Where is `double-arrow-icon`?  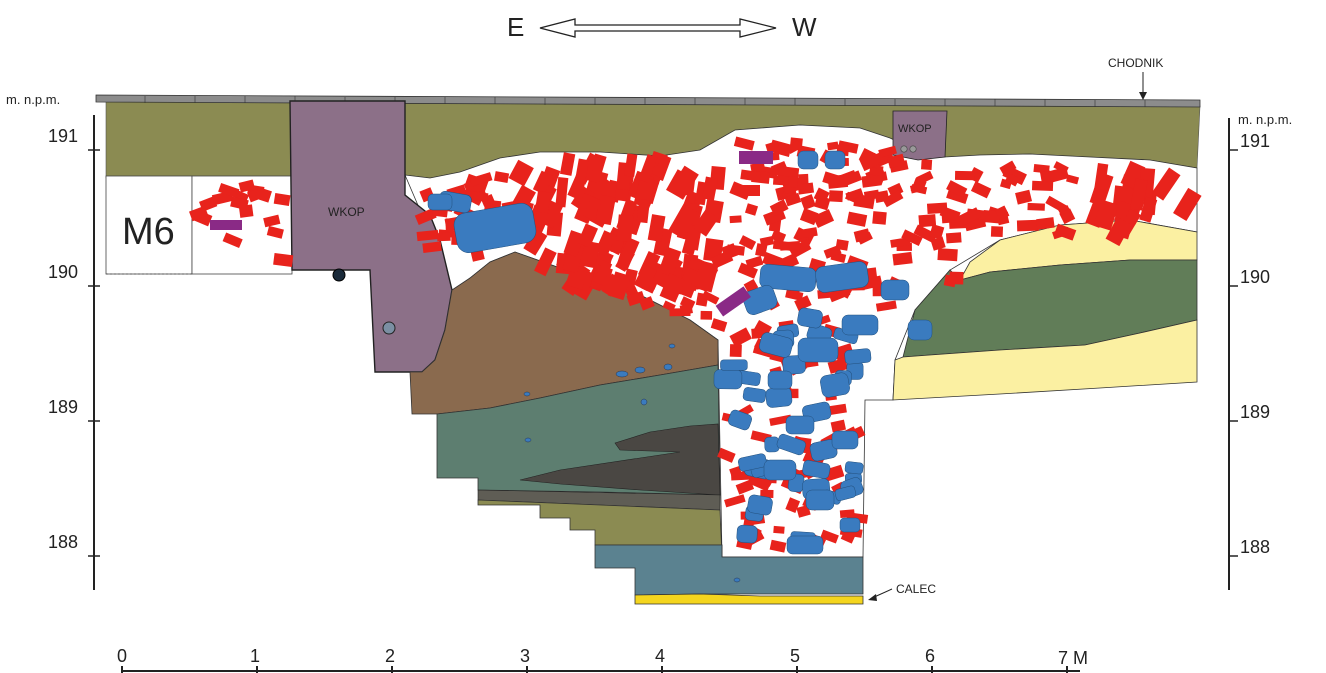
double-arrow-icon is located at coordinates (658, 28).